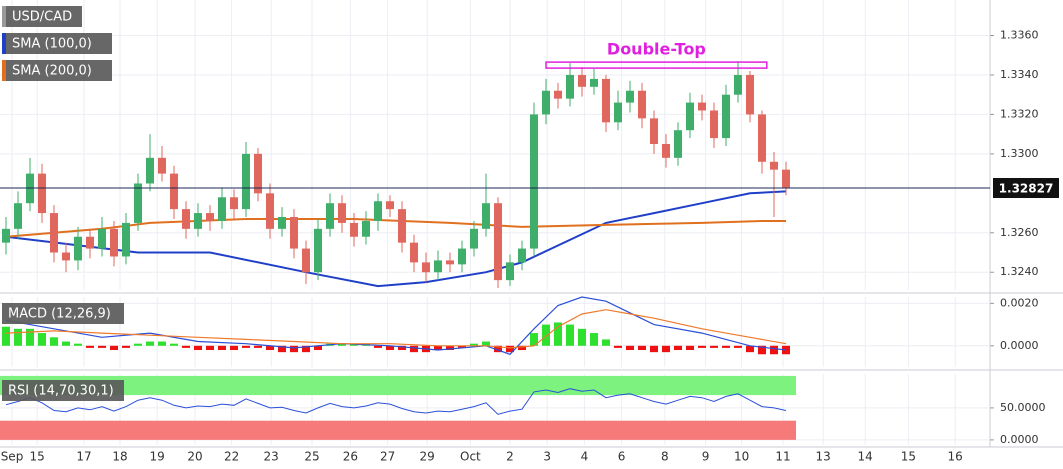  Describe the element at coordinates (622, 457) in the screenshot. I see `x-tick-label: 6` at that location.